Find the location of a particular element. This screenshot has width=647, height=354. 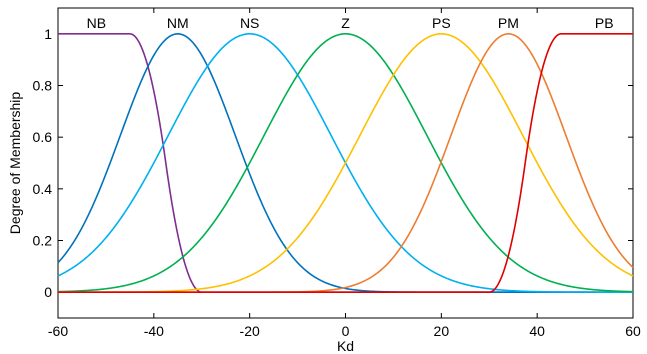

x-tick-label: -20 is located at coordinates (250, 331).